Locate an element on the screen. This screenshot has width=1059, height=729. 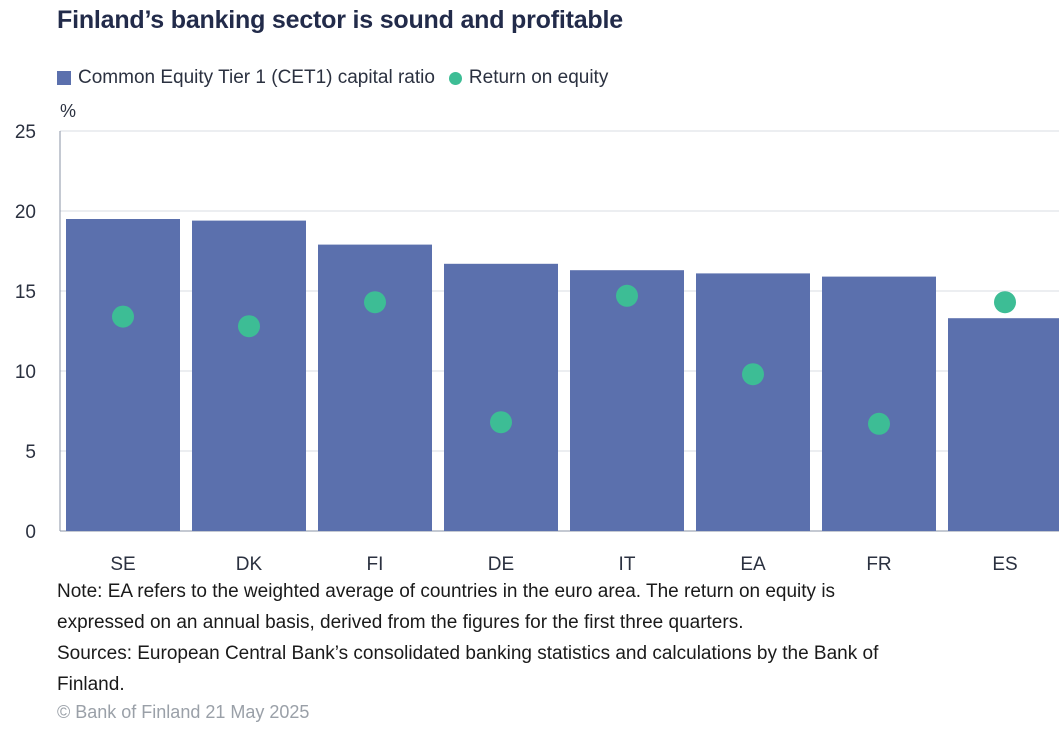
x-tick-label: FR is located at coordinates (878, 564).